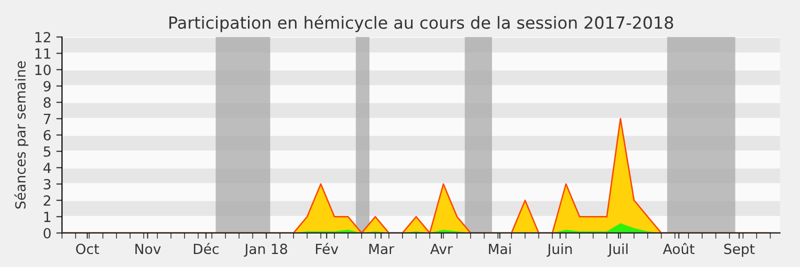 Image resolution: width=800 pixels, height=267 pixels. I want to click on y-tick-label: 6, so click(47, 135).